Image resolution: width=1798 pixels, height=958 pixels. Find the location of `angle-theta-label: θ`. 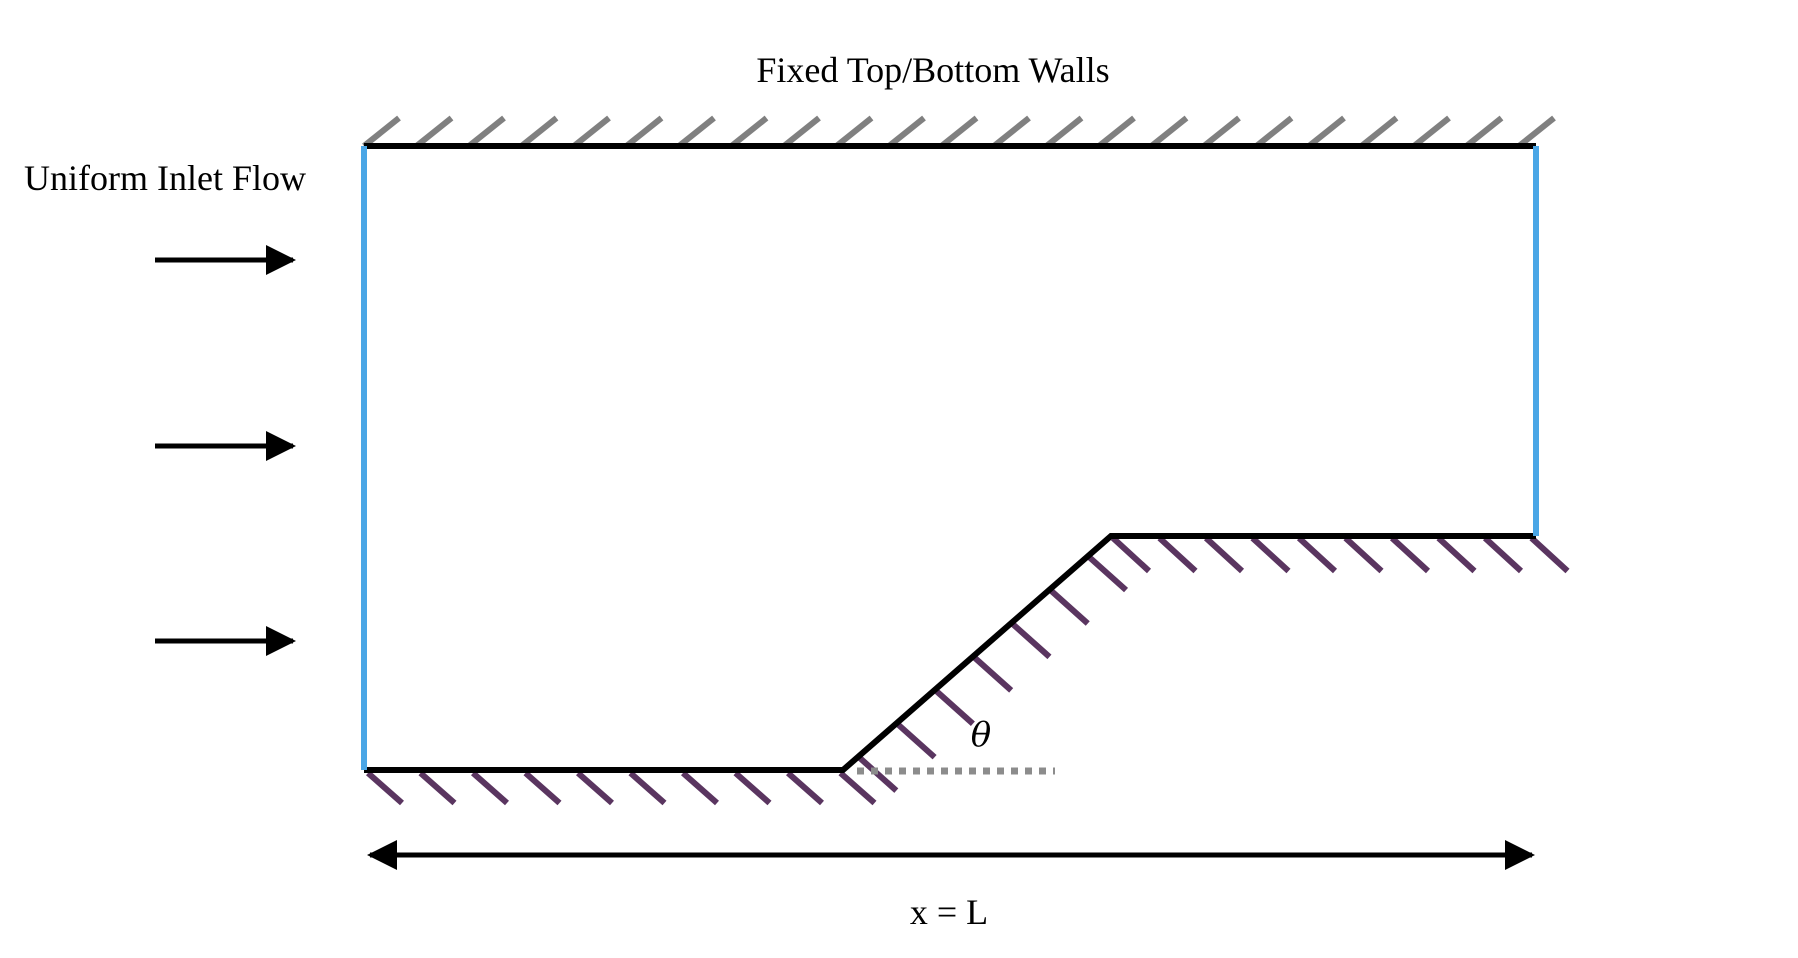

angle-theta-label: θ is located at coordinates (981, 735).